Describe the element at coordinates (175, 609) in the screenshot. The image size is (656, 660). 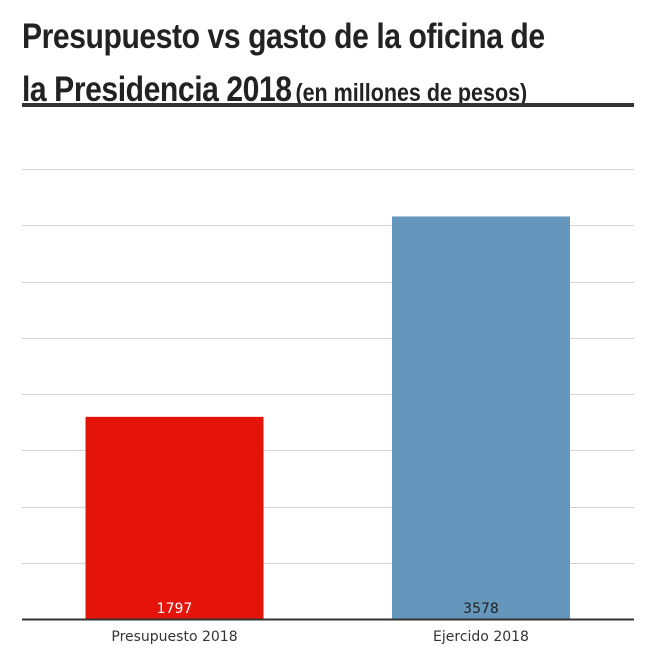
I see `data-label: 1797` at that location.